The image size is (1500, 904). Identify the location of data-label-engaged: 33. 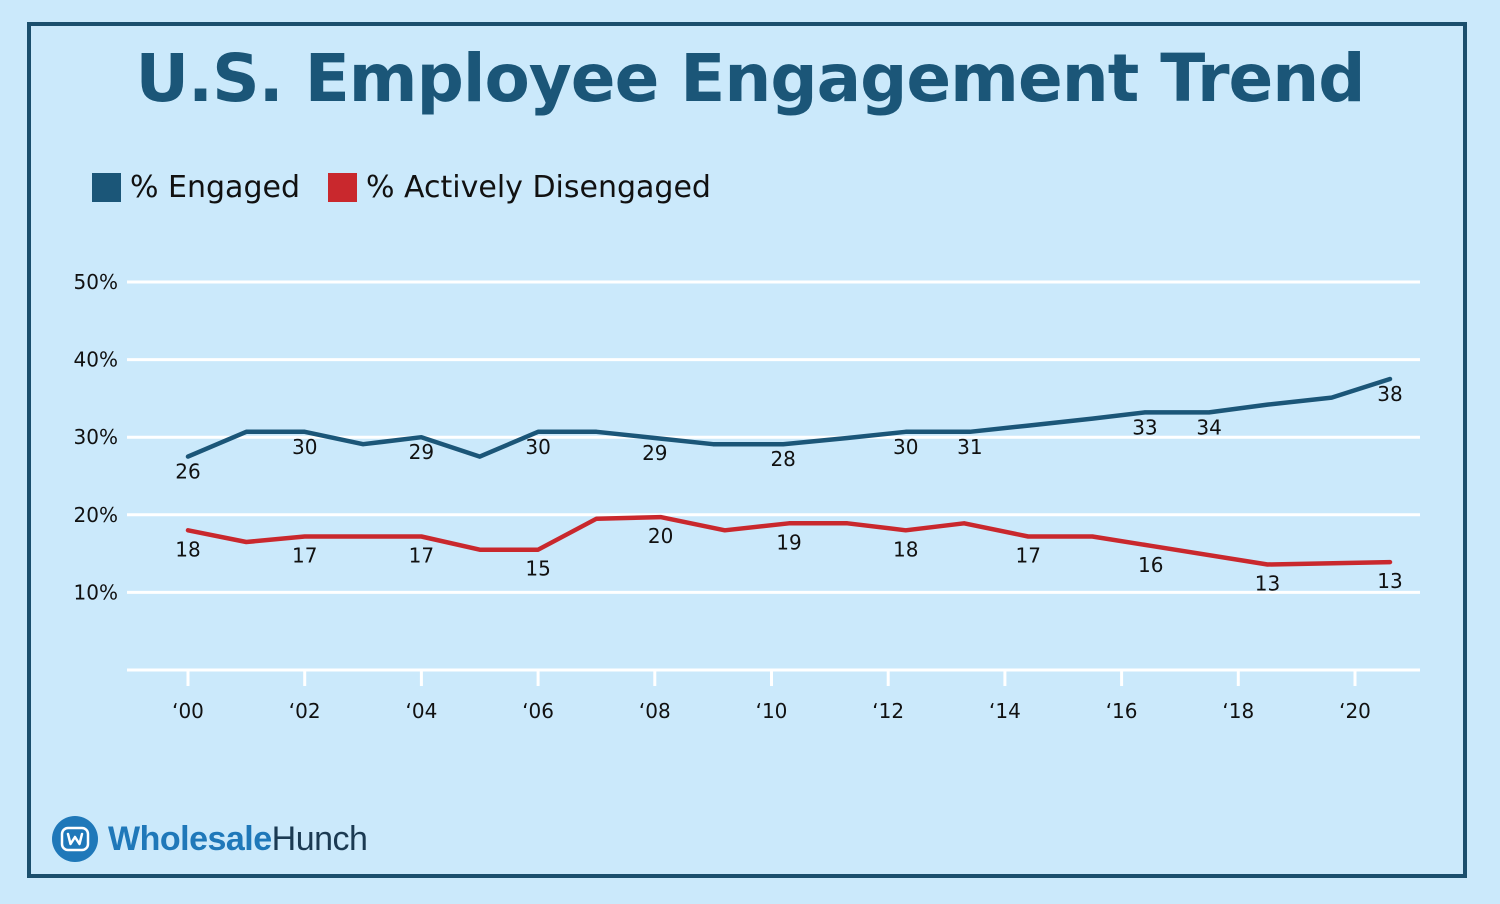
(1144, 427).